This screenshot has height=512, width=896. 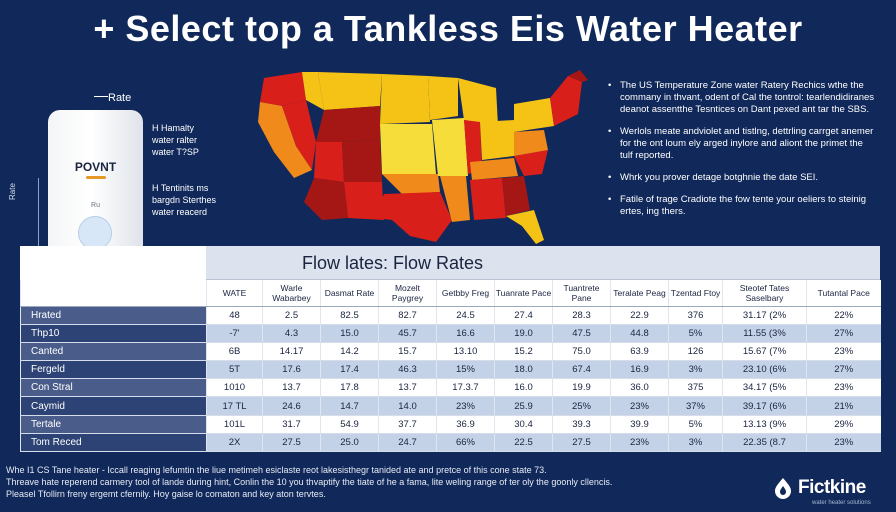 What do you see at coordinates (450, 147) in the screenshot?
I see `map-region-iowa-missouri` at bounding box center [450, 147].